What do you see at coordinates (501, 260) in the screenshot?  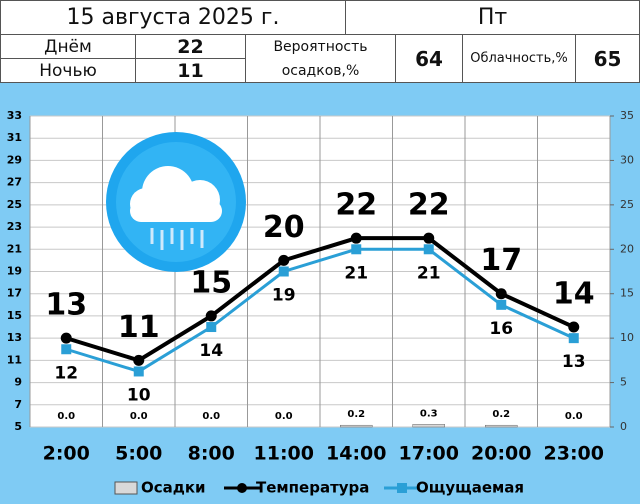 I see `temp-label: 17` at bounding box center [501, 260].